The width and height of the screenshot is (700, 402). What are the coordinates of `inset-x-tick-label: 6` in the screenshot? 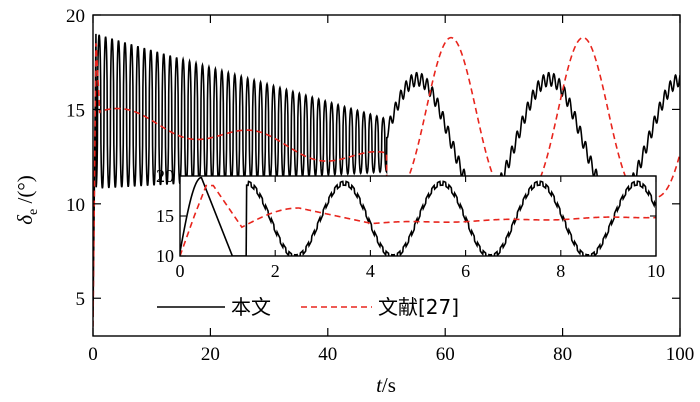 It's located at (465, 271).